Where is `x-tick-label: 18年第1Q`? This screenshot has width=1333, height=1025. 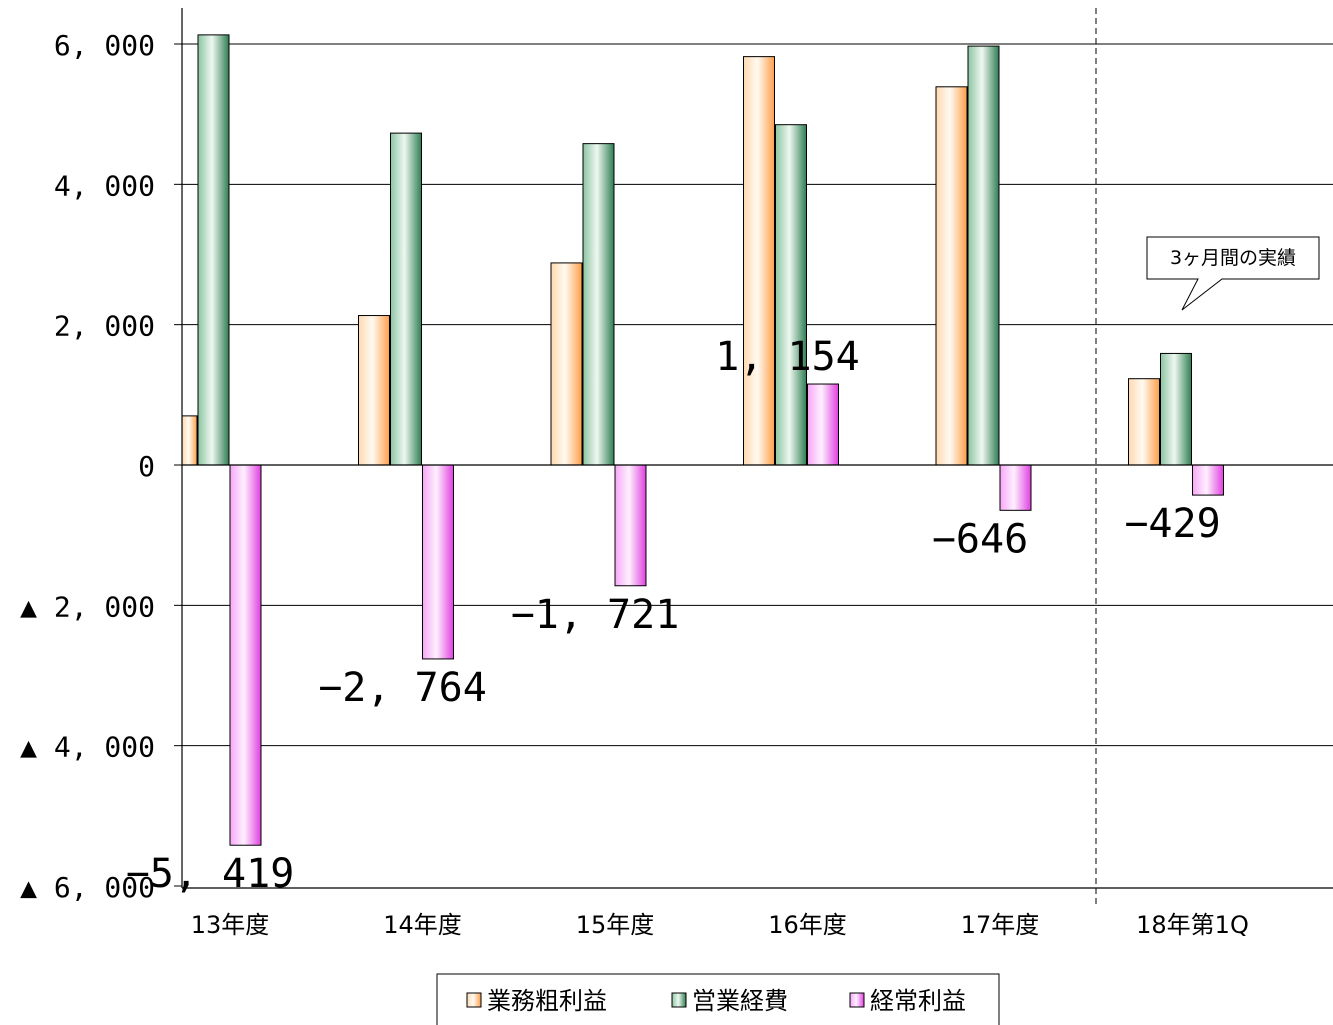
x-tick-label: 18年第1Q is located at coordinates (1192, 925).